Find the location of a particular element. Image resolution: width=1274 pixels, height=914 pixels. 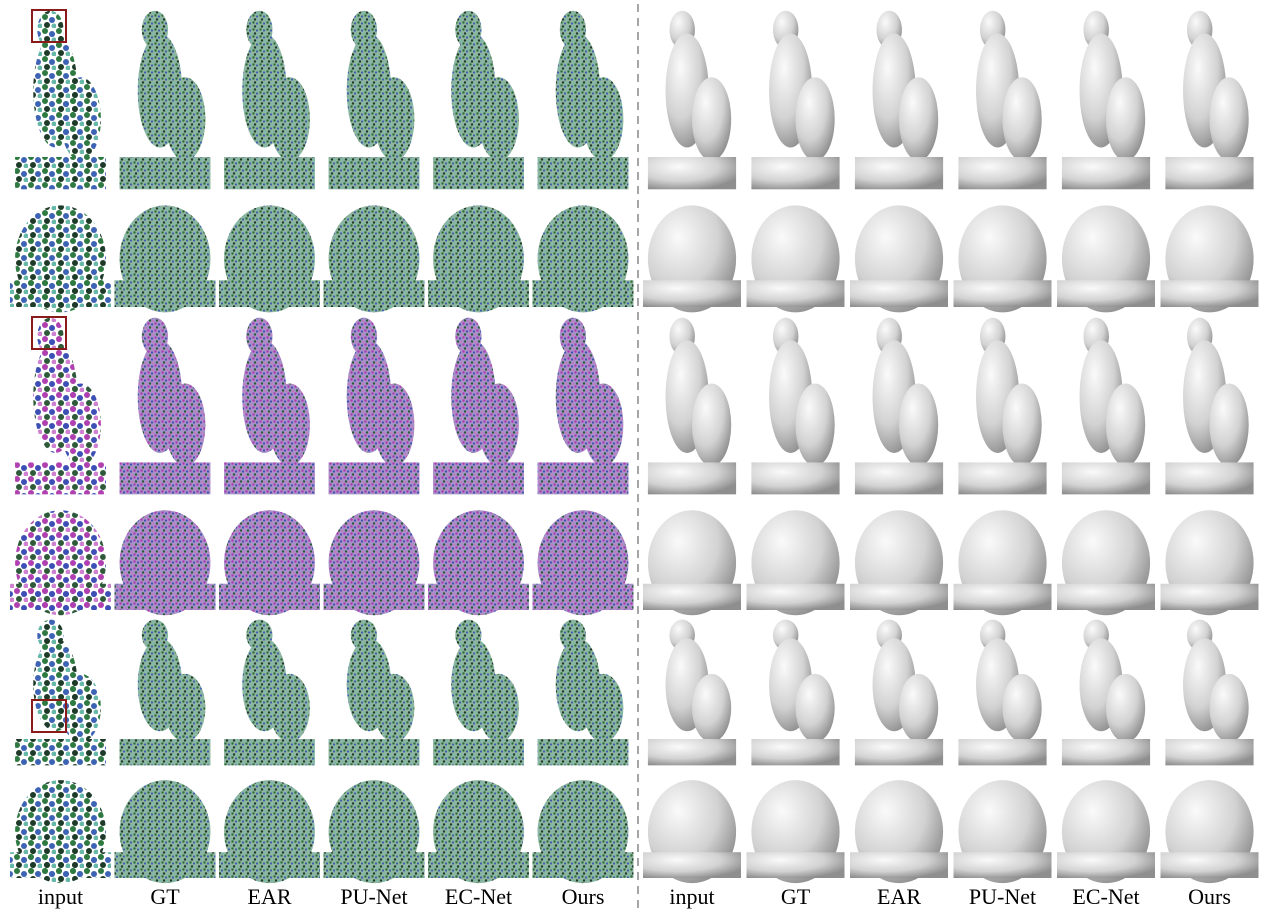

column-label: input is located at coordinates (691, 896).